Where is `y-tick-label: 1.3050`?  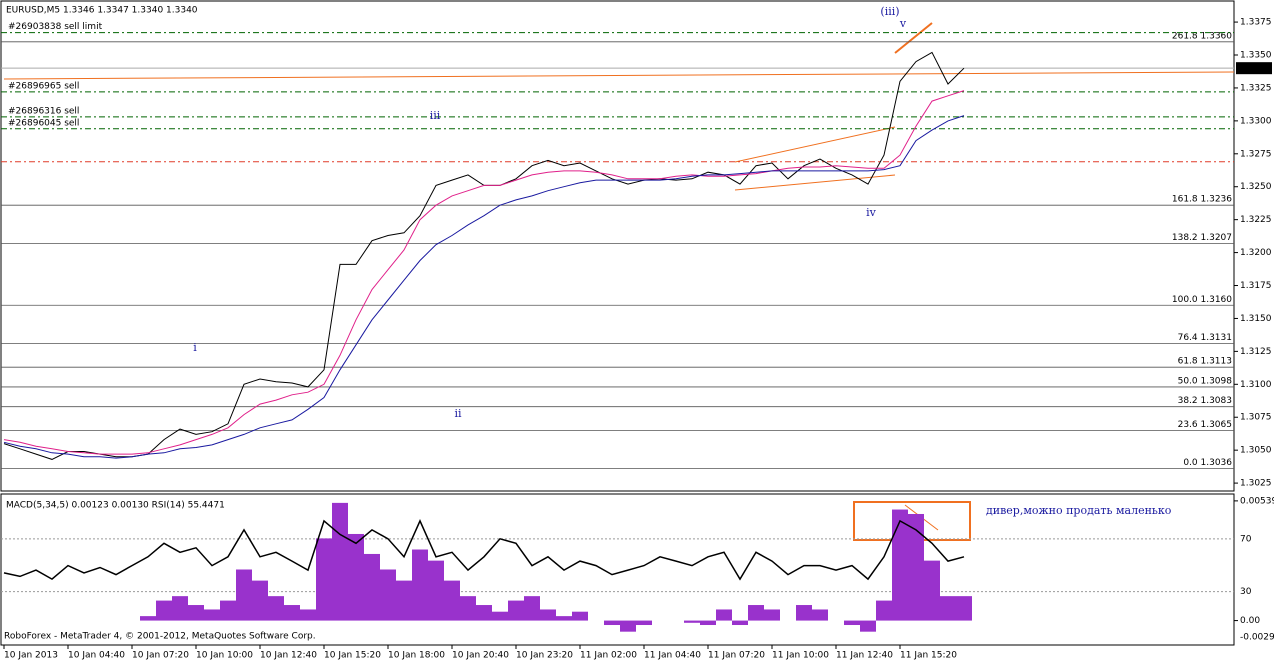 y-tick-label: 1.3050 is located at coordinates (1256, 451).